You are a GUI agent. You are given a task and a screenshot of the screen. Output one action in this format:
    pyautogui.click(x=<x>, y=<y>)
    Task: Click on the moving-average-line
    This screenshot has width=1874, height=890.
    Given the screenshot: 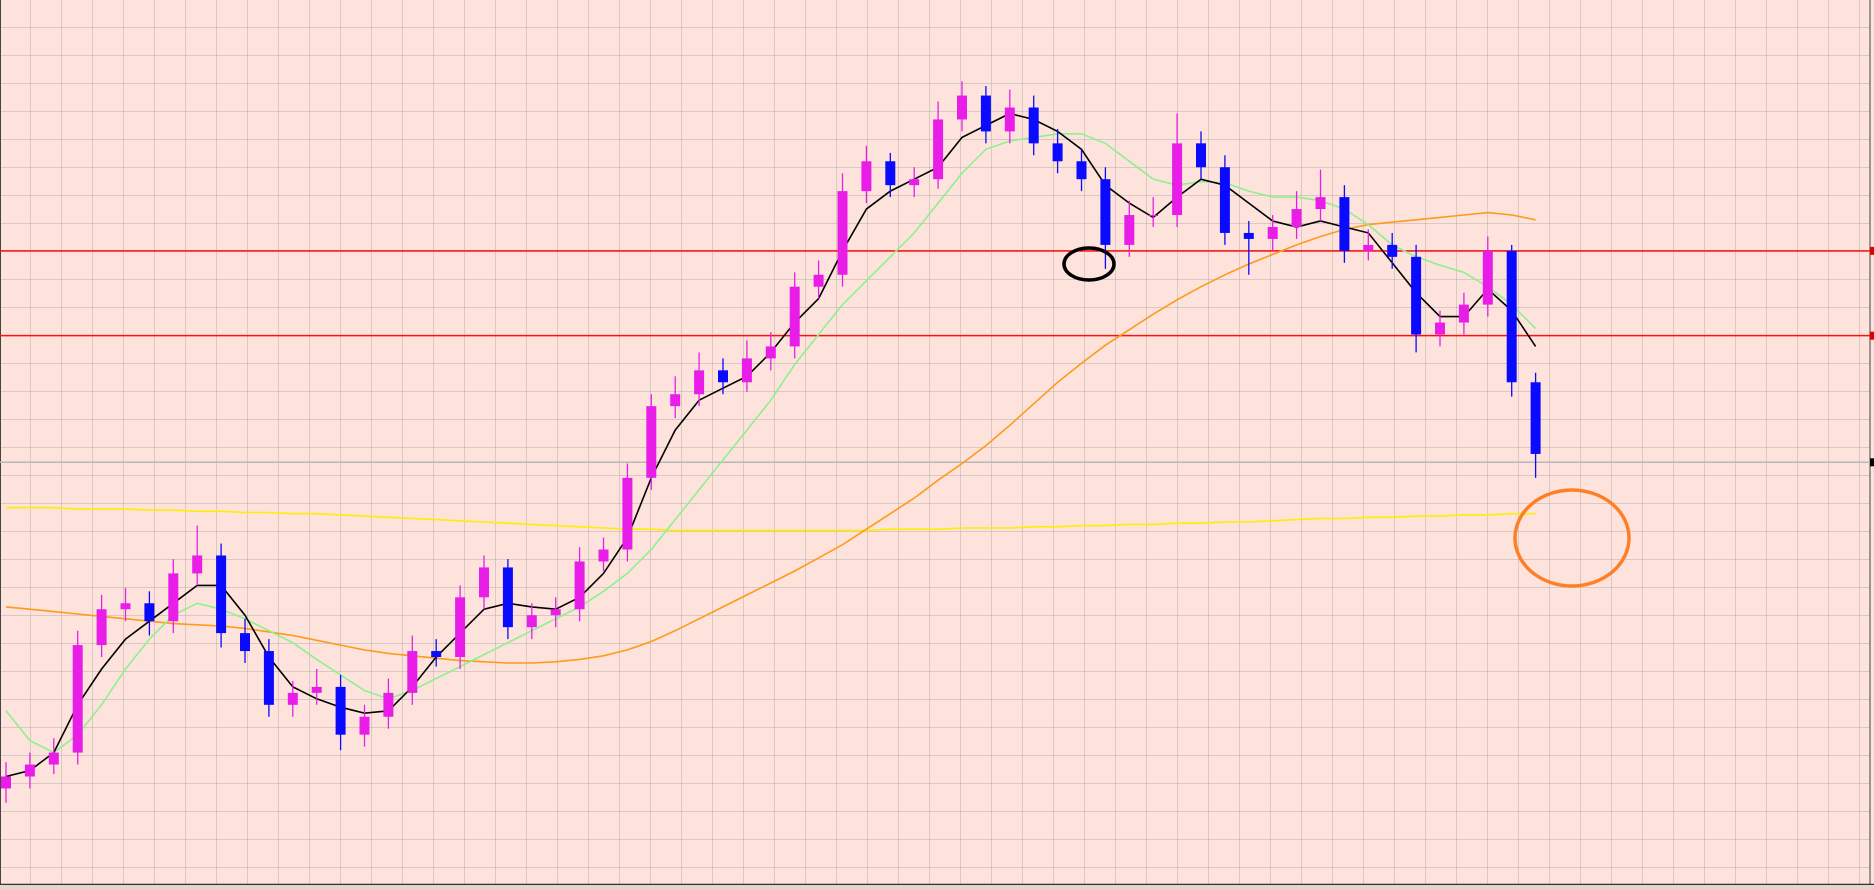 What is the action you would take?
    pyautogui.click(x=771, y=519)
    